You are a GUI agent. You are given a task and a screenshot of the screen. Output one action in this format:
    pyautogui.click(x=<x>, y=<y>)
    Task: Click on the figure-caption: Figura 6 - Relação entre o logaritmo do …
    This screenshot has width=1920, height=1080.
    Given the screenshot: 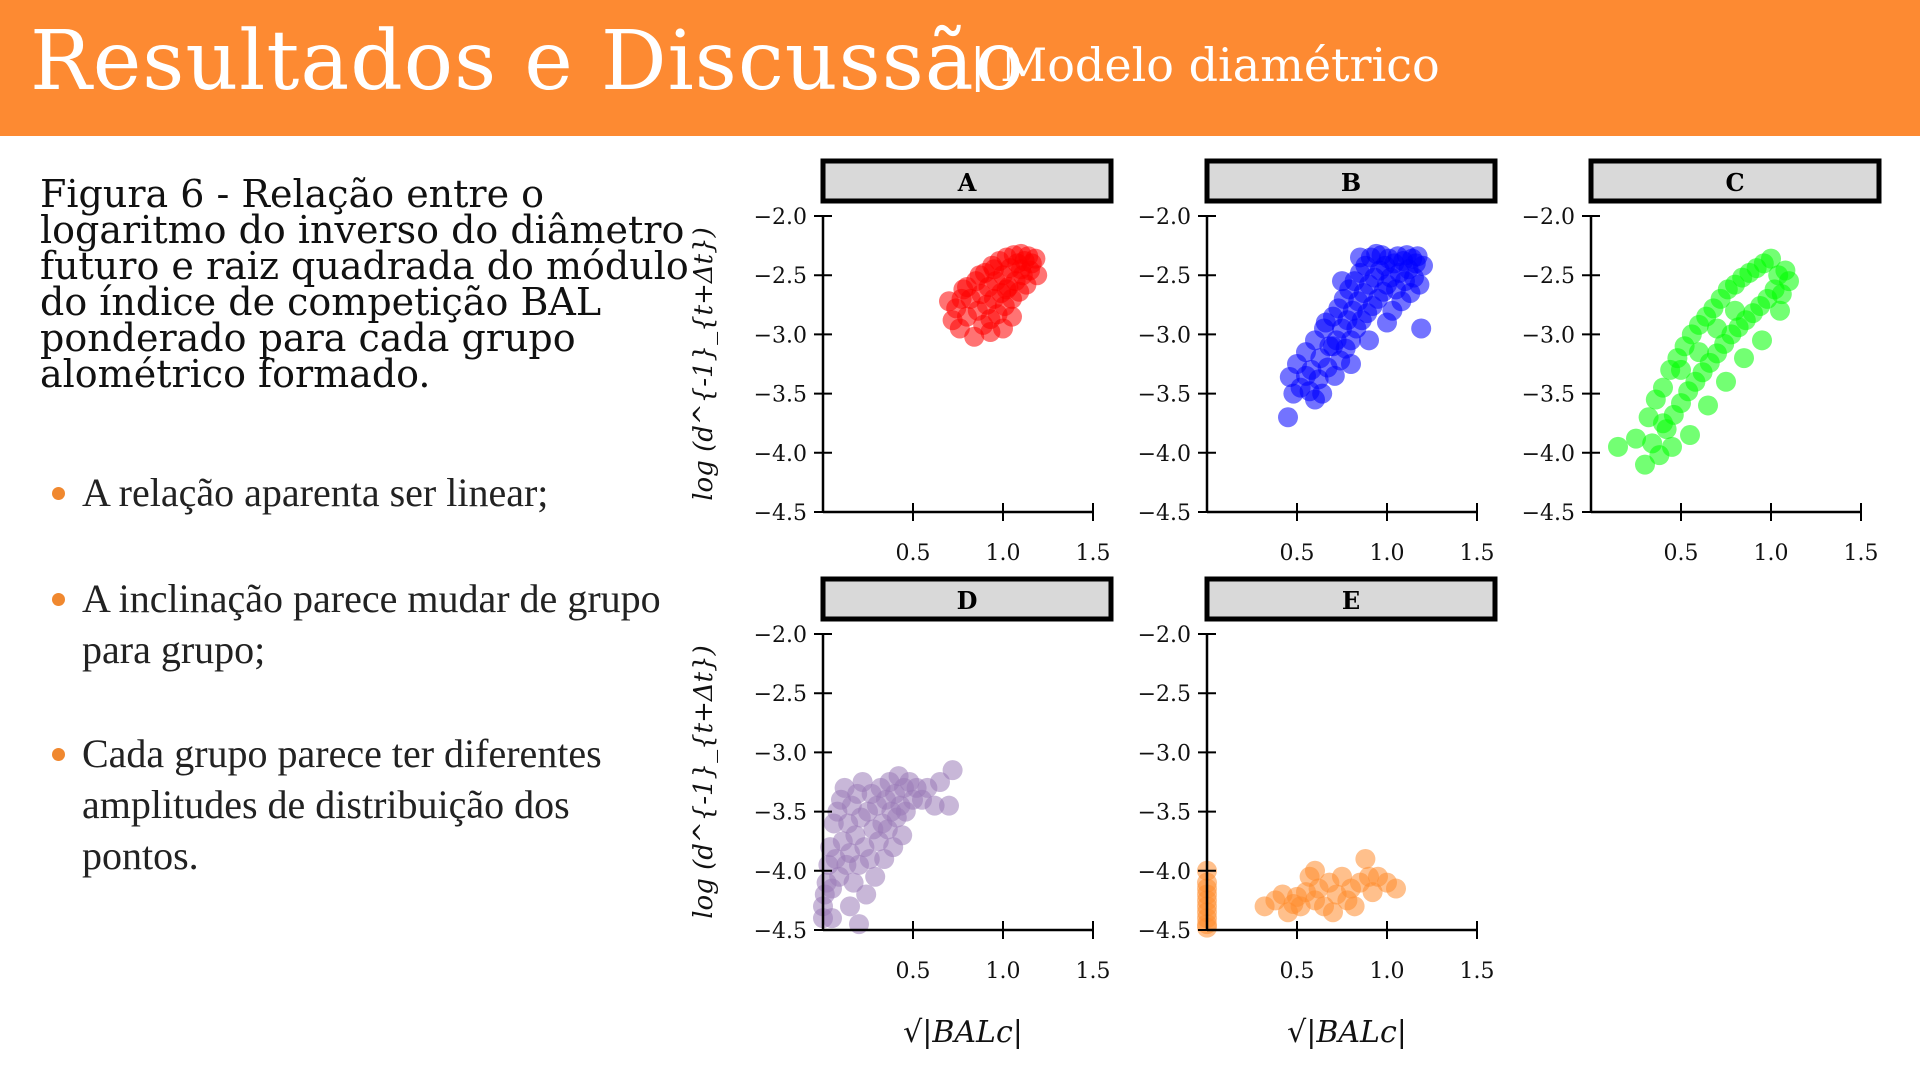 What is the action you would take?
    pyautogui.click(x=364, y=284)
    